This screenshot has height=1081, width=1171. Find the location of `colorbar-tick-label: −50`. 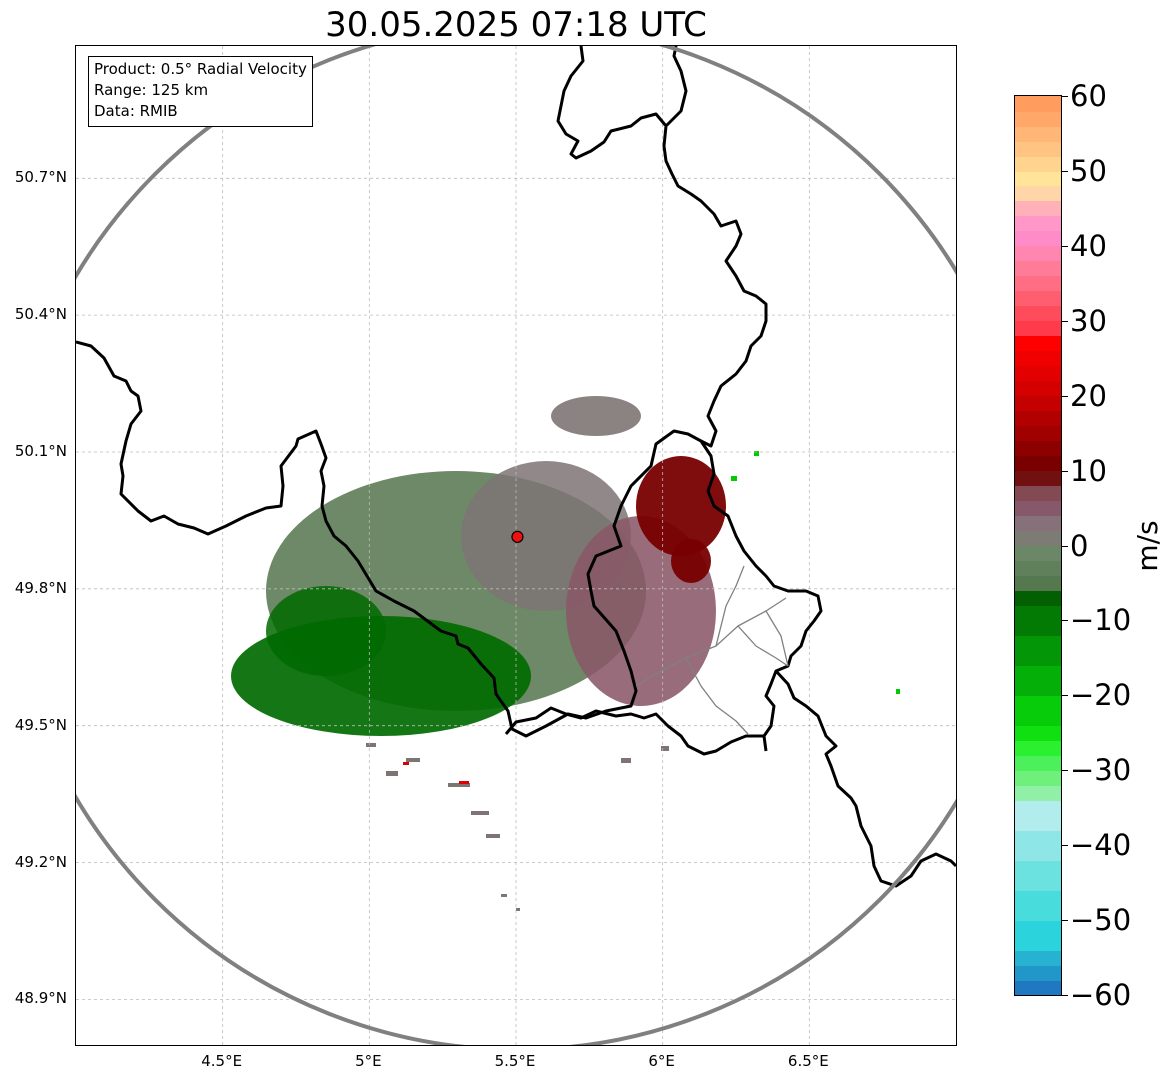

colorbar-tick-label: −50 is located at coordinates (1101, 920).